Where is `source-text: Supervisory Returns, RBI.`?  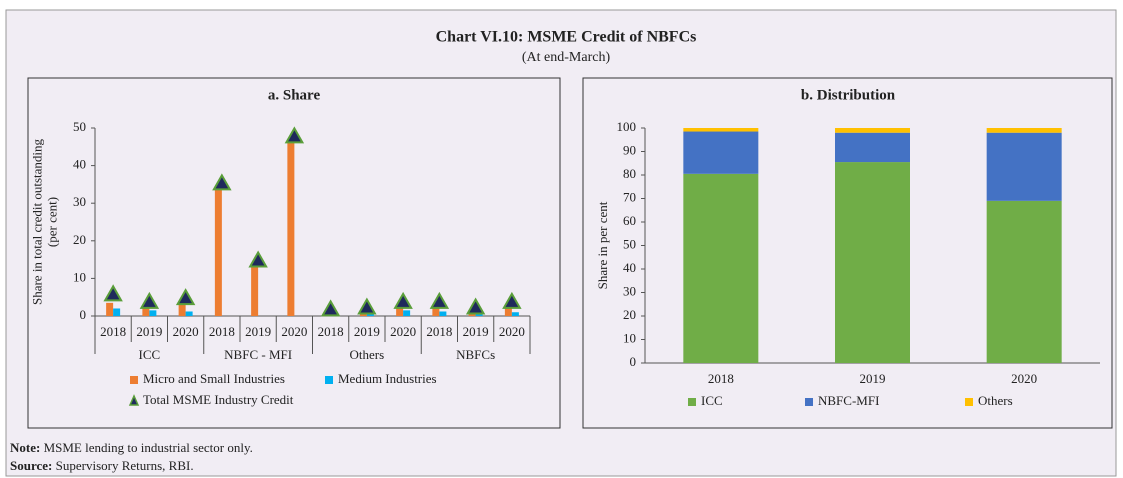 source-text: Supervisory Returns, RBI. is located at coordinates (125, 465).